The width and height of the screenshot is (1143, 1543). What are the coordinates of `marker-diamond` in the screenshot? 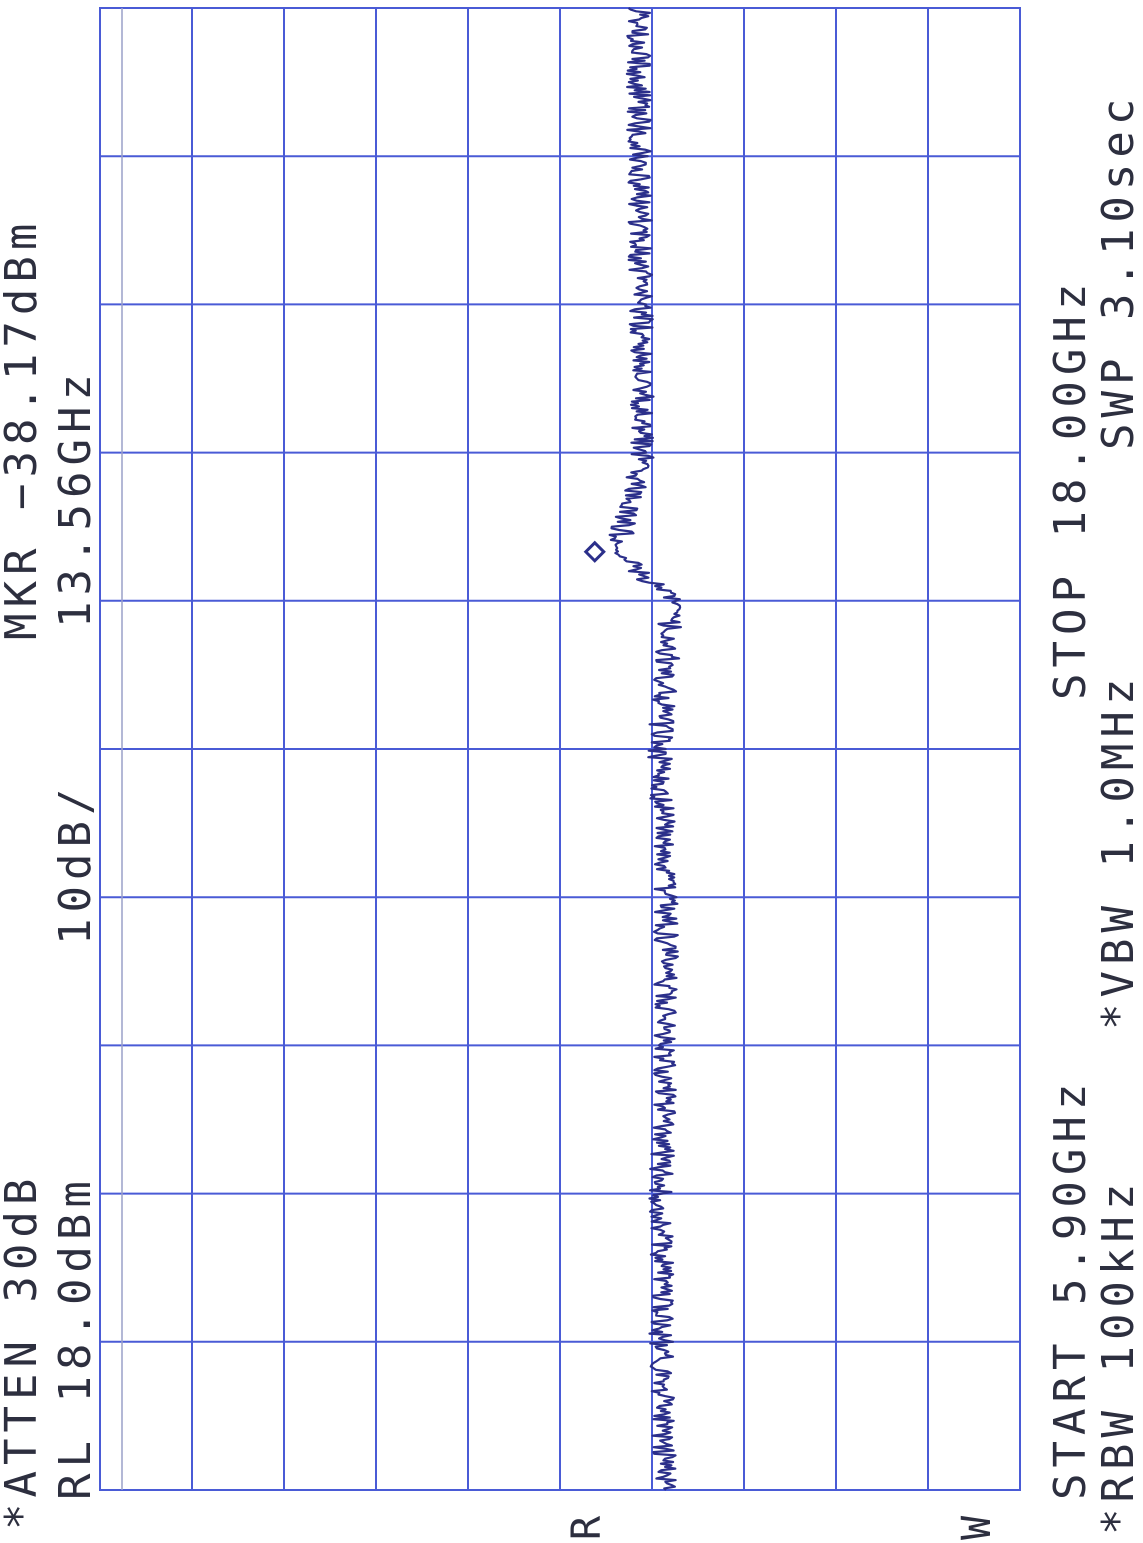 It's located at (594, 551).